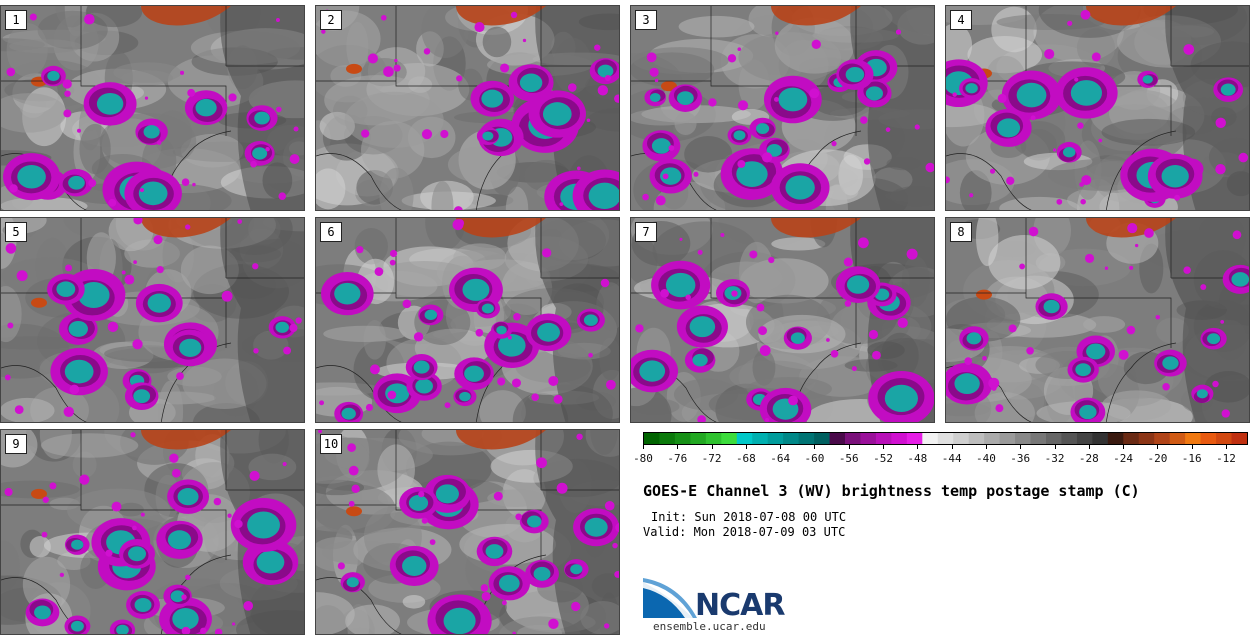 The height and width of the screenshot is (635, 1260). What do you see at coordinates (951, 458) in the screenshot?
I see `colorbar-tick-label: -44` at bounding box center [951, 458].